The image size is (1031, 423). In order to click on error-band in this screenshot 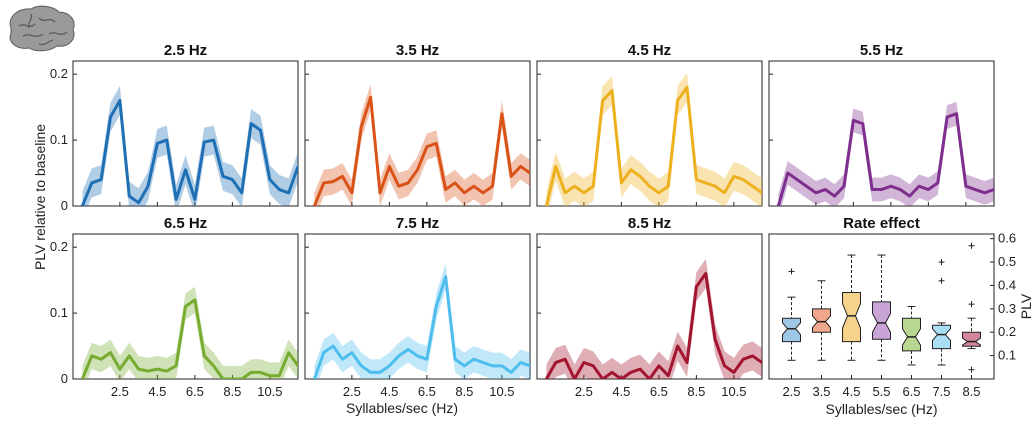, I will do `click(422, 321)`.